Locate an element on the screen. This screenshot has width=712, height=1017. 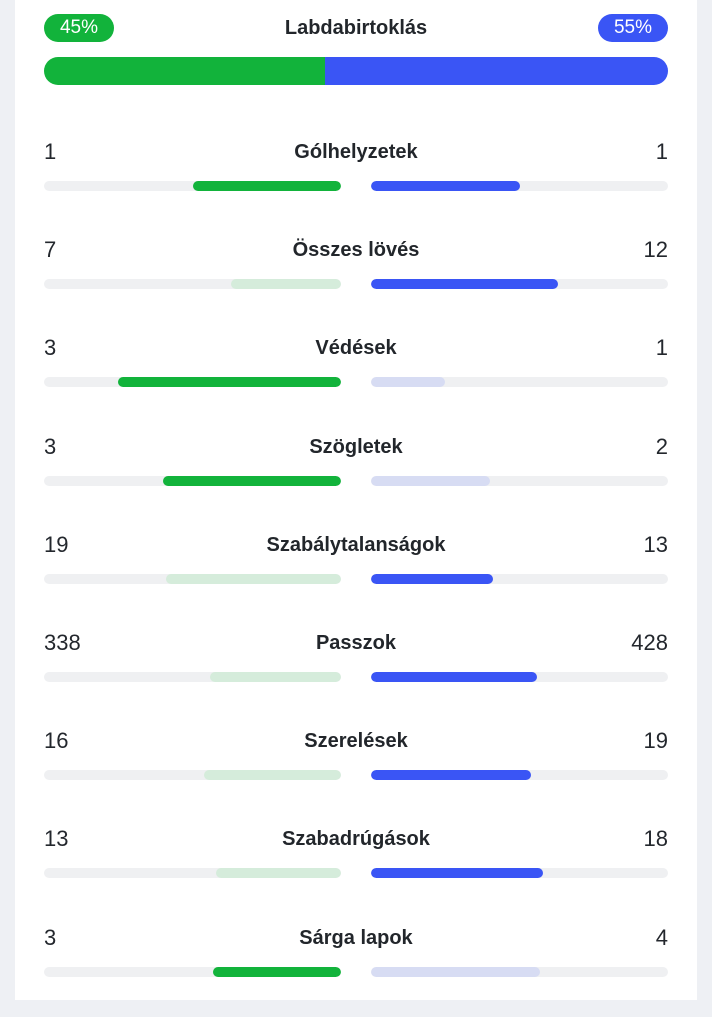
stat-home-value: 13 is located at coordinates (56, 839).